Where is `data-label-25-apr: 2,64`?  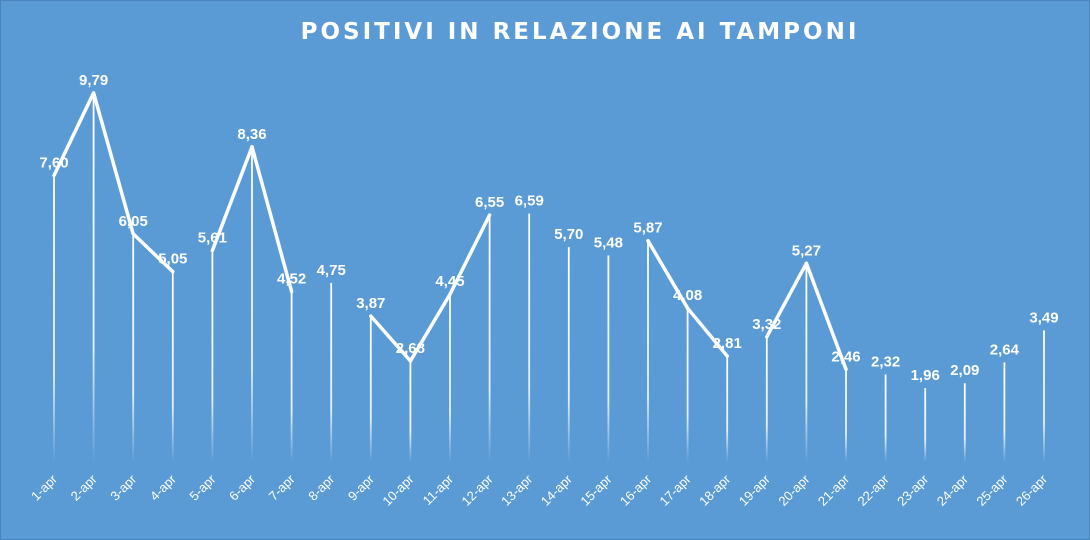
data-label-25-apr: 2,64 is located at coordinates (1005, 349).